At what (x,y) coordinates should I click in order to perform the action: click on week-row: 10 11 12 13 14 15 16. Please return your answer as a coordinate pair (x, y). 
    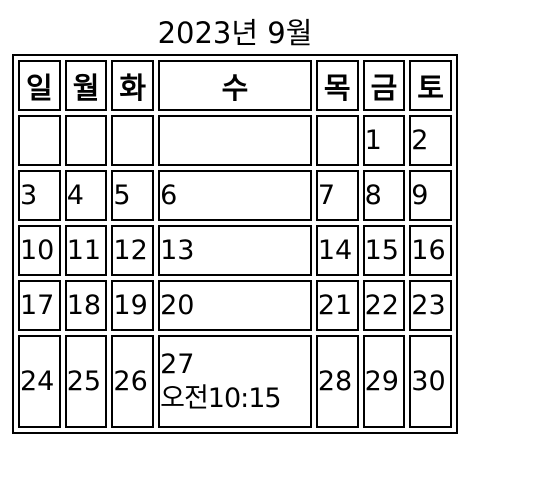
    Looking at the image, I should click on (235, 250).